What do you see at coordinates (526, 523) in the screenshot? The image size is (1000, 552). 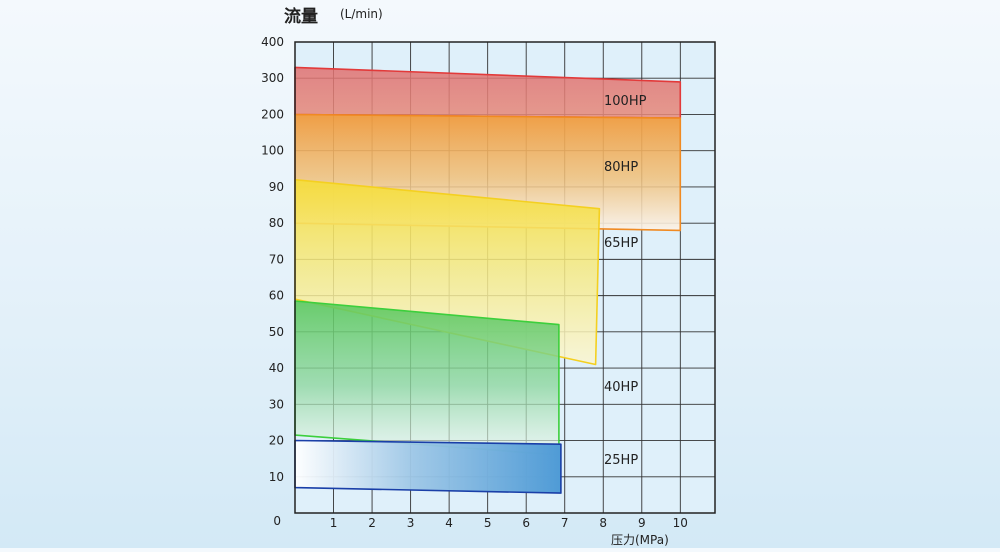 I see `x-tick-label: 6` at bounding box center [526, 523].